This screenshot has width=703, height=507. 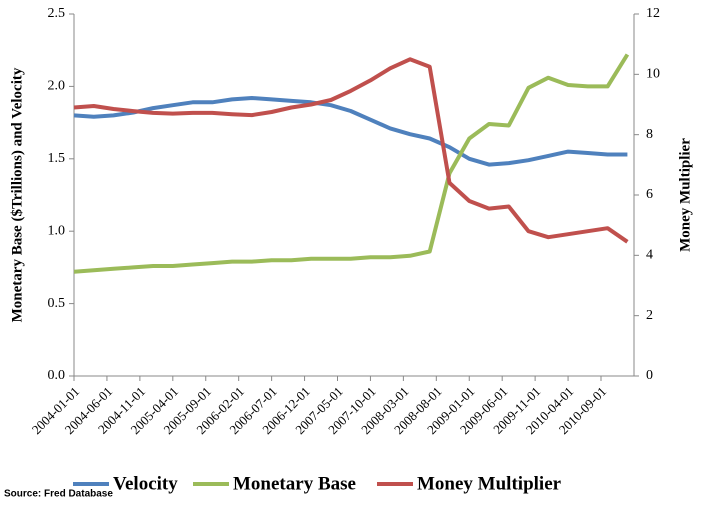 I want to click on y2-tick-label: 12, so click(x=653, y=13).